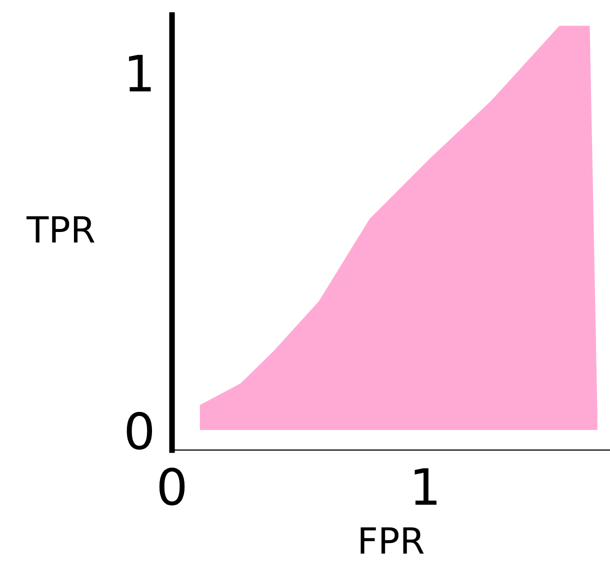 This screenshot has width=610, height=580. Describe the element at coordinates (60, 229) in the screenshot. I see `y-axis-title: TPR` at that location.